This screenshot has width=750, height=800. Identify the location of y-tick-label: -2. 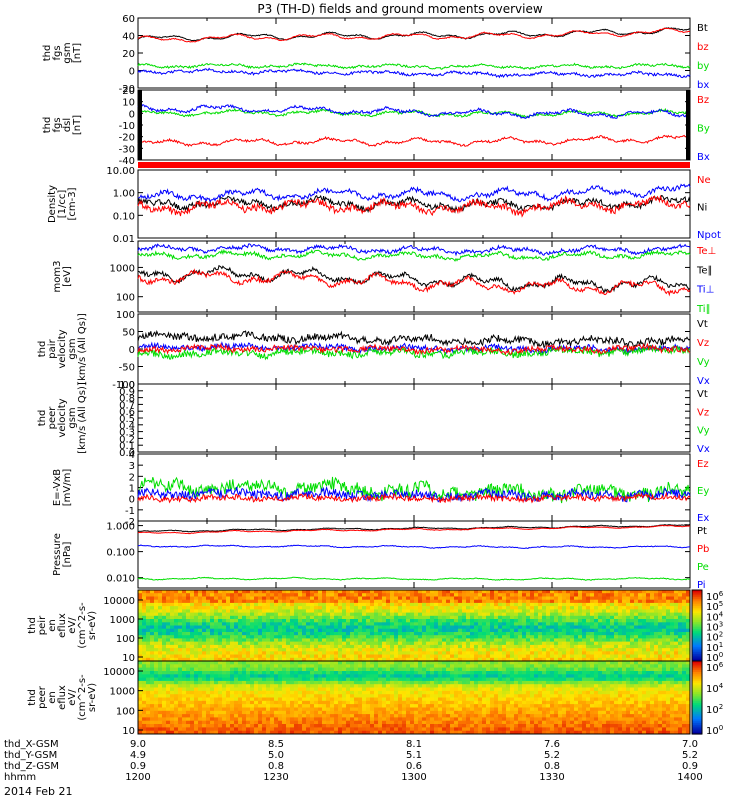
(130, 522).